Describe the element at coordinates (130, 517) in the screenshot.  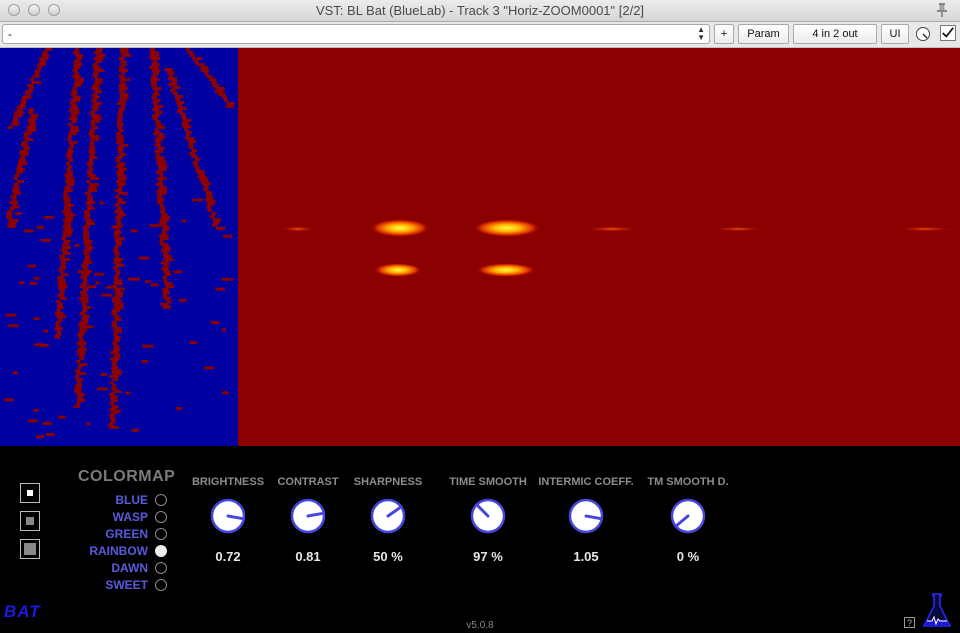
I see `colormap-option-wasp: WASP` at that location.